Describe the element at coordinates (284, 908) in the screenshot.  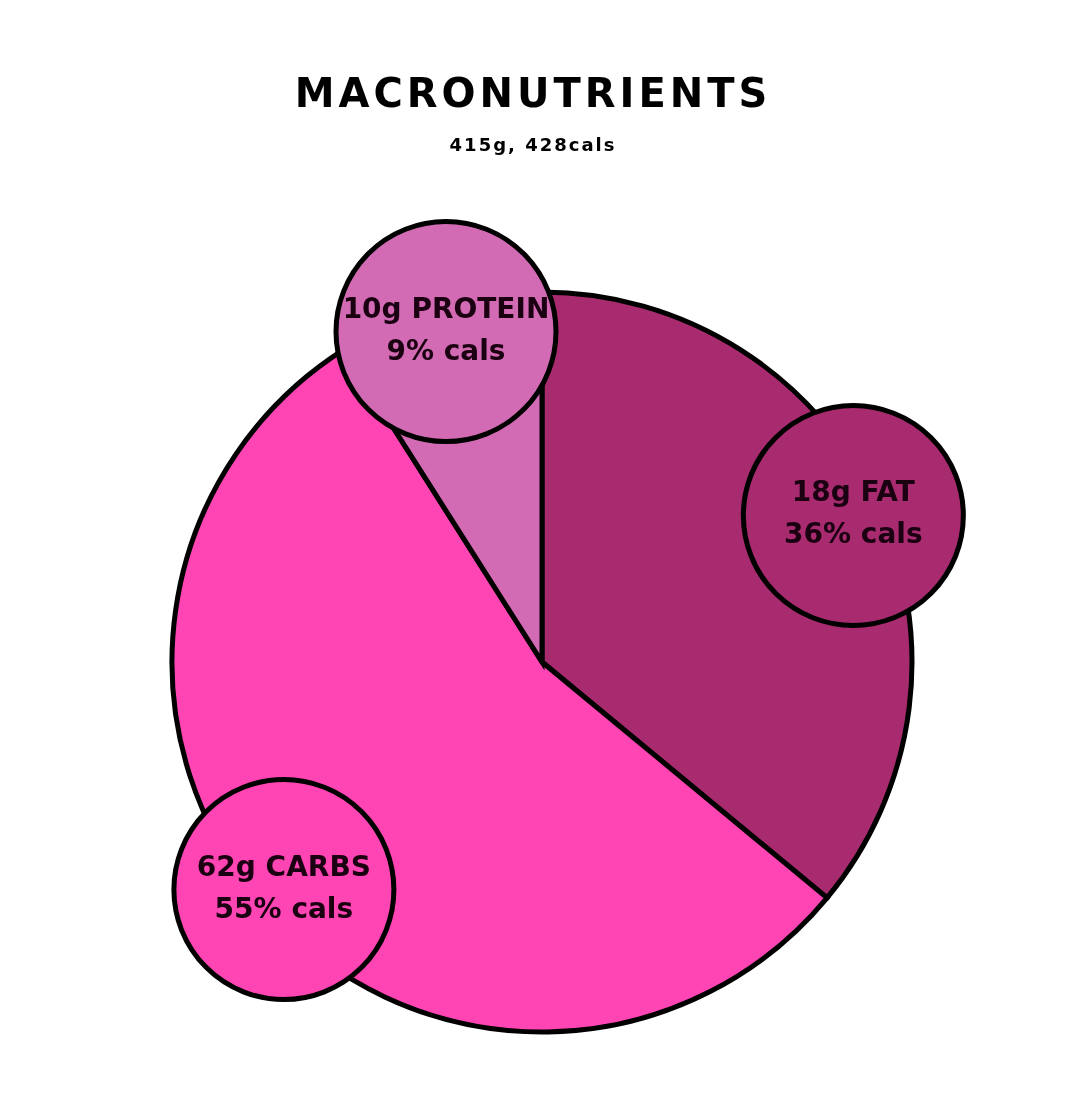
I see `data-label: 55% cals` at that location.